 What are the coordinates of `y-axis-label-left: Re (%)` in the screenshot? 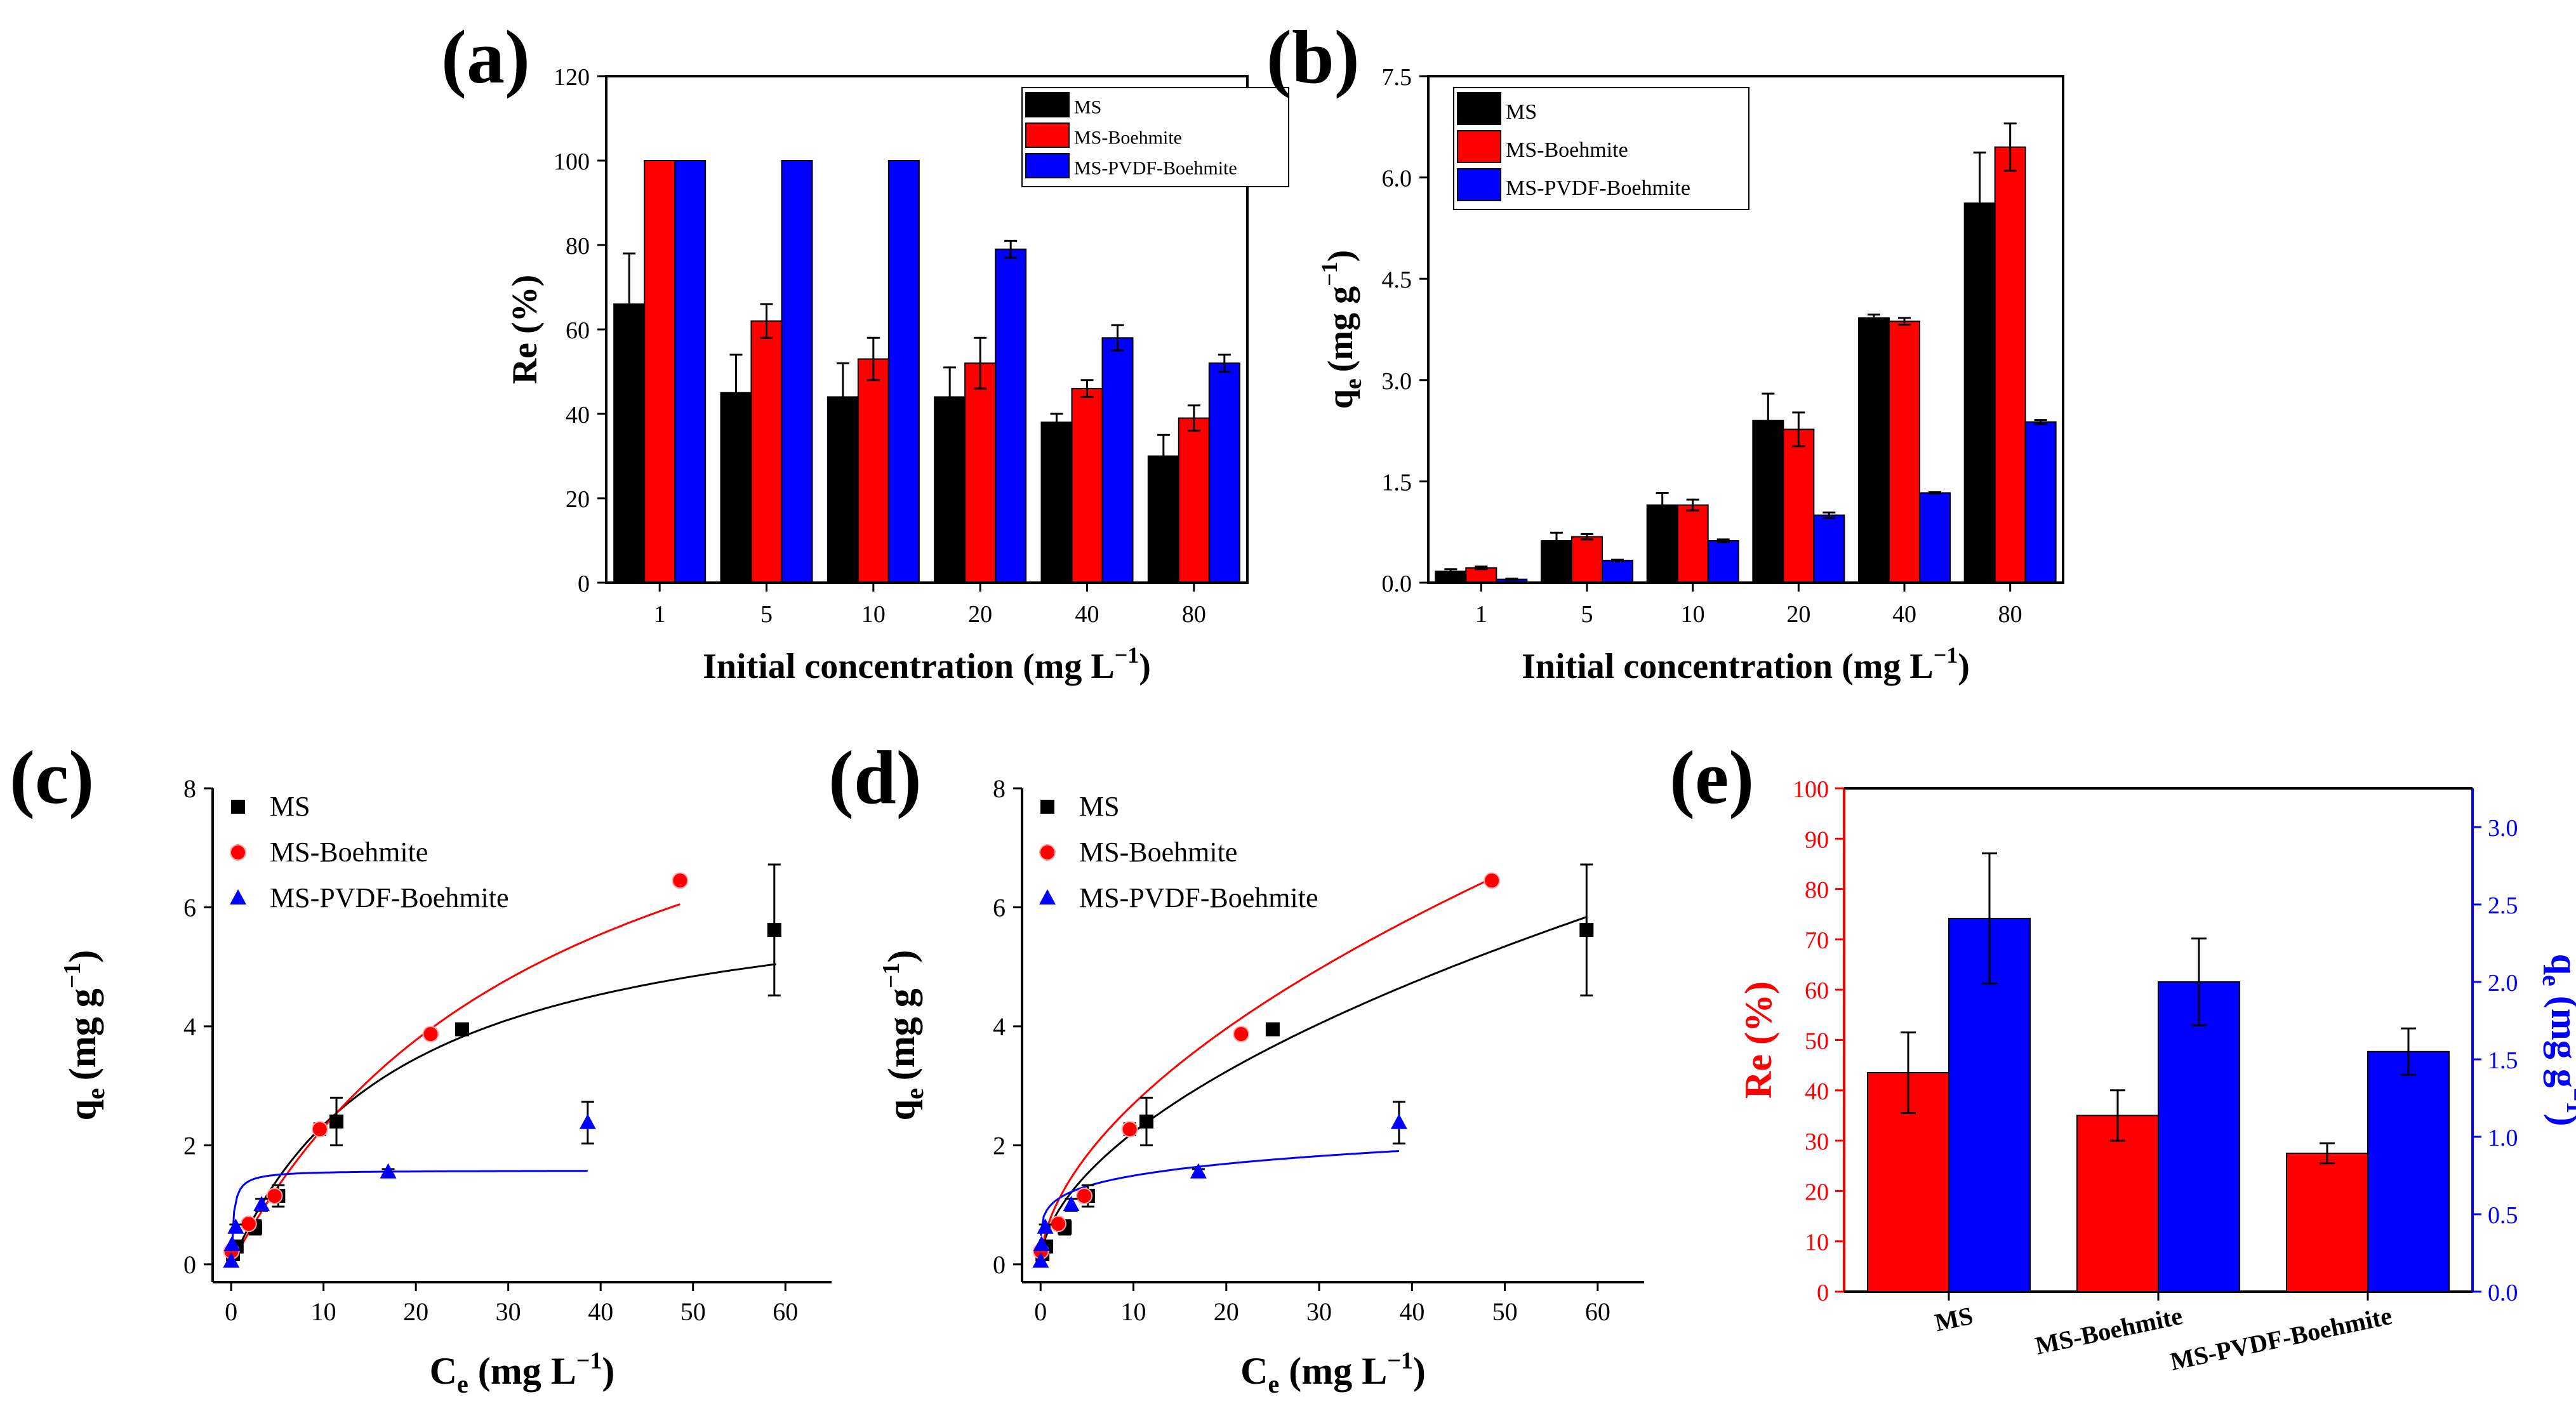 It's located at (1758, 1040).